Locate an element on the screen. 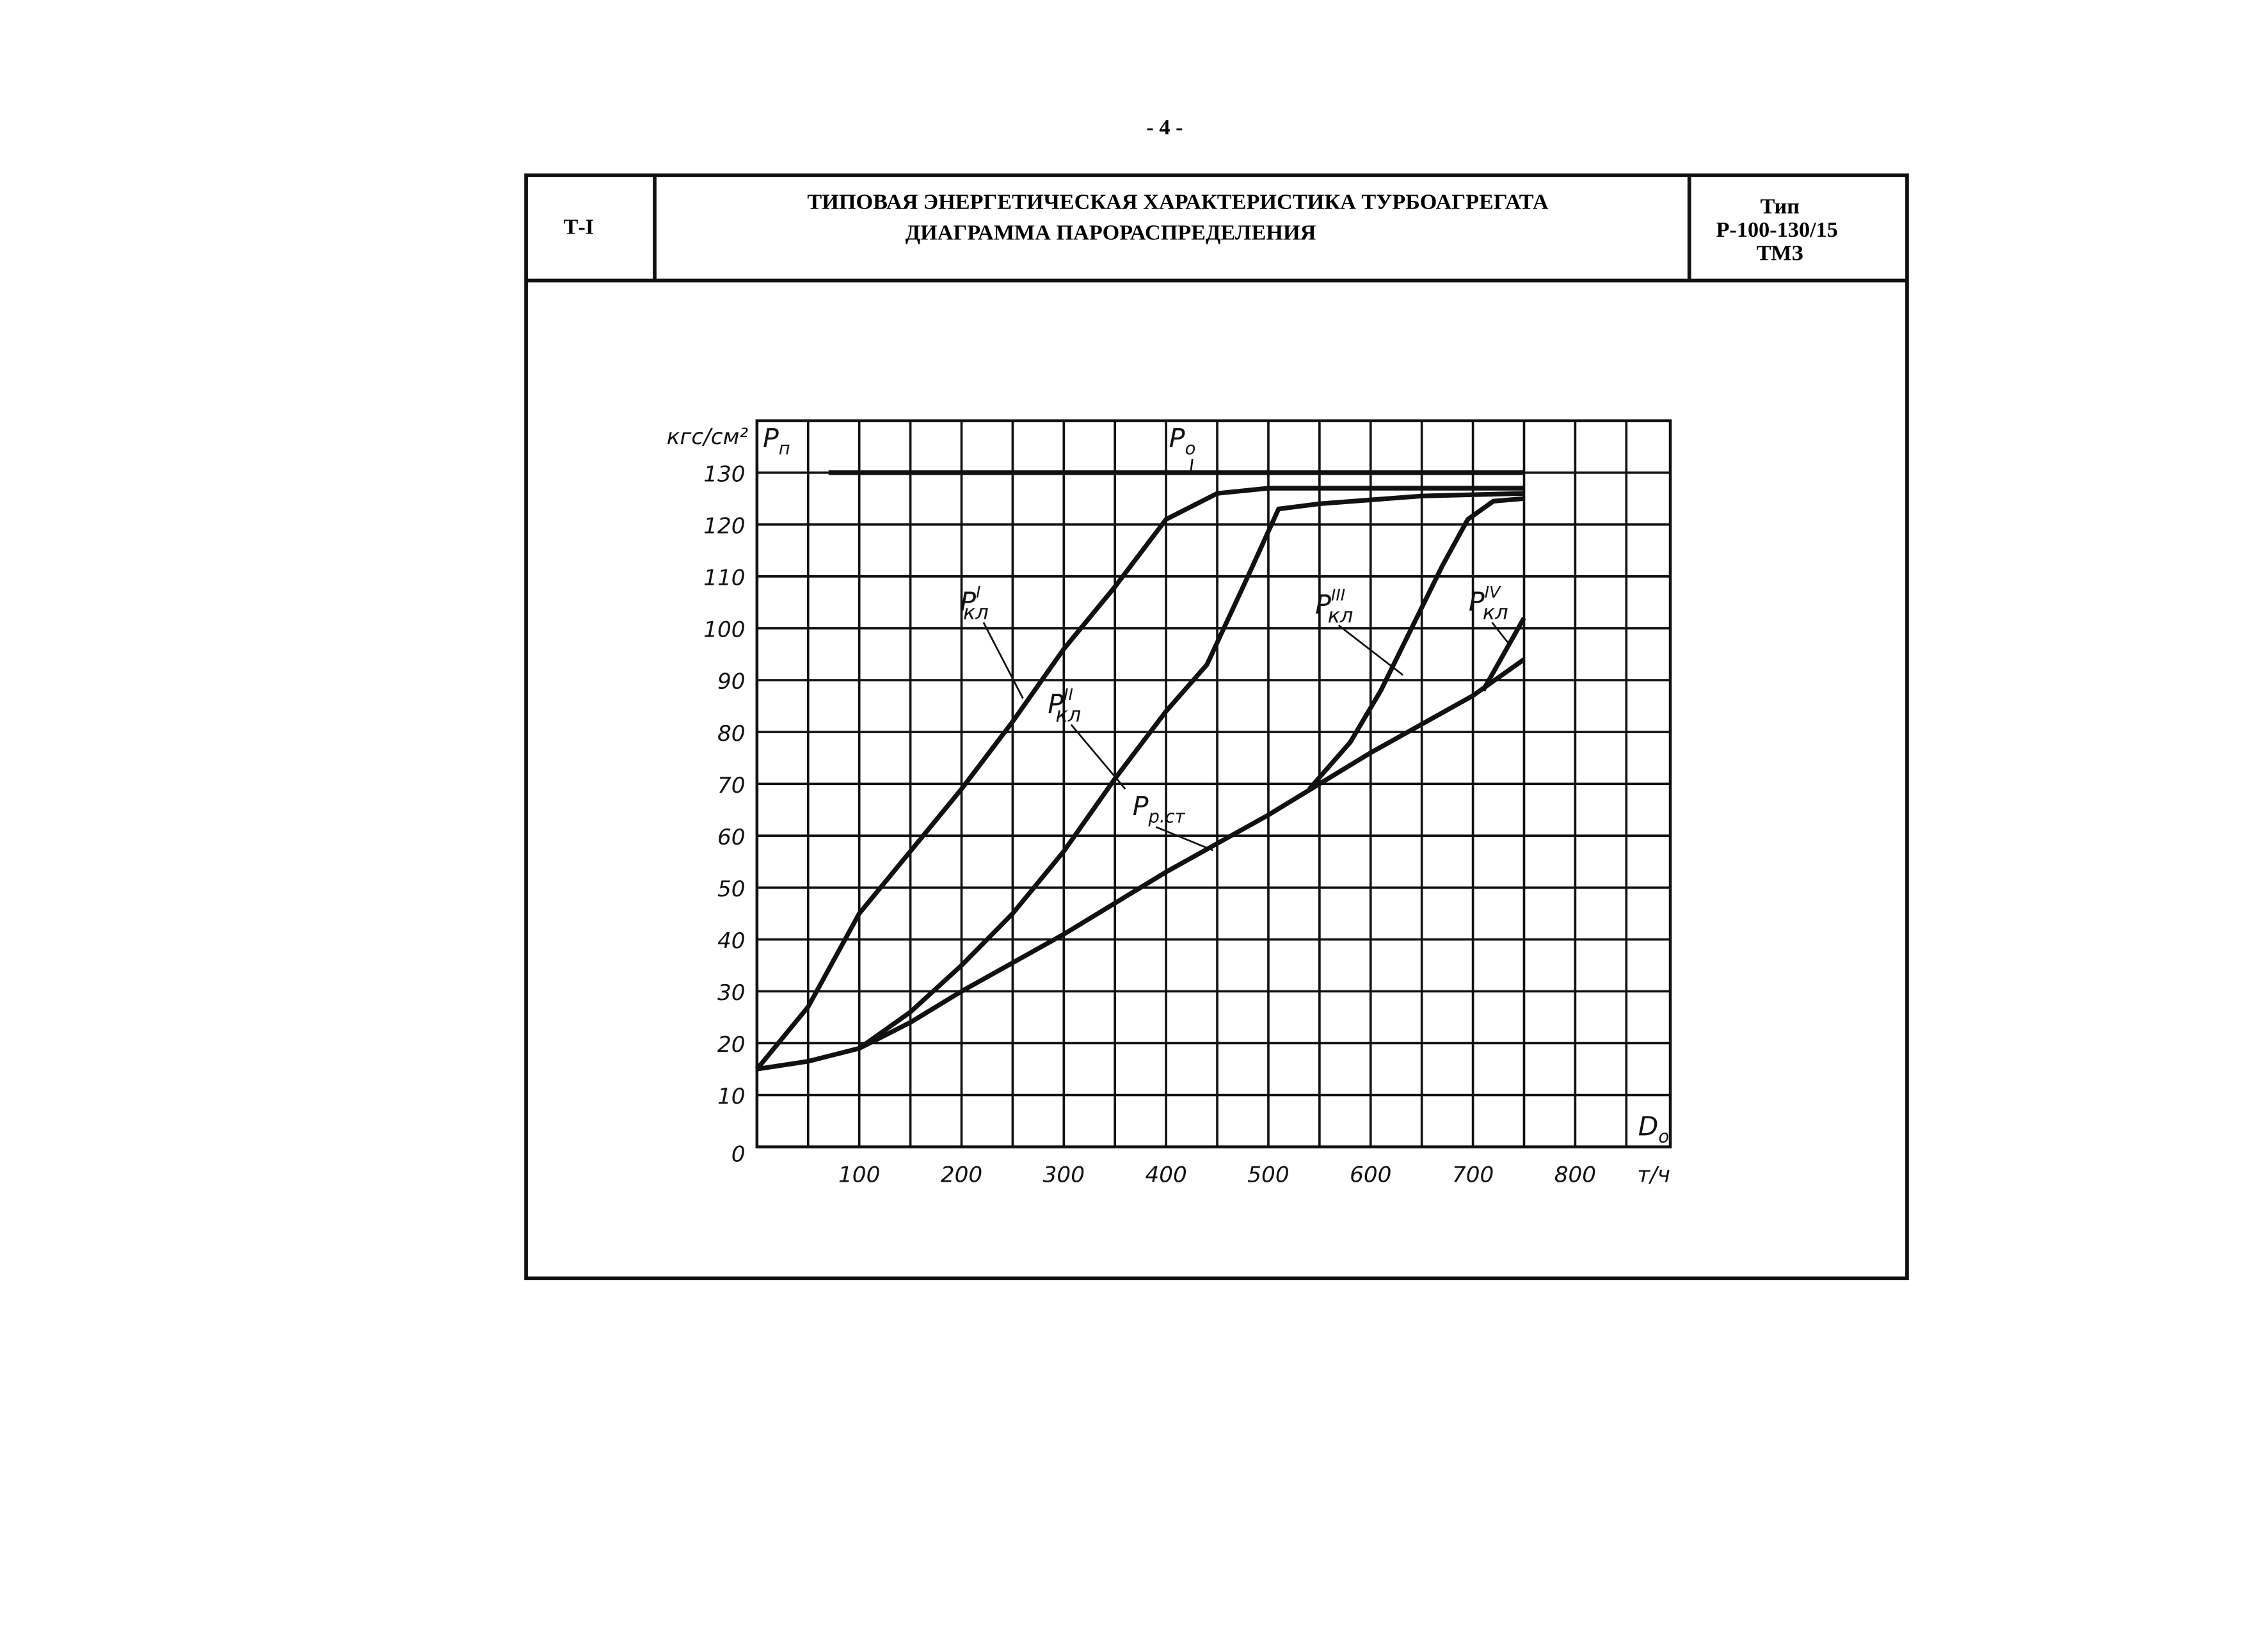  y-tick-label: 80 is located at coordinates (731, 734).